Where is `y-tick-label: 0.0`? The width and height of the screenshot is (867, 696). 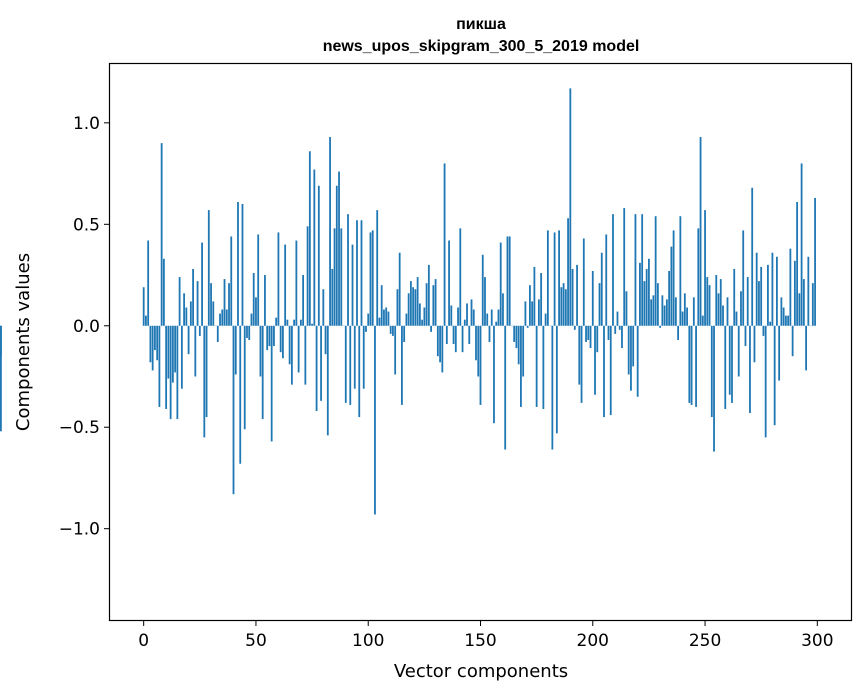 y-tick-label: 0.0 is located at coordinates (86, 327).